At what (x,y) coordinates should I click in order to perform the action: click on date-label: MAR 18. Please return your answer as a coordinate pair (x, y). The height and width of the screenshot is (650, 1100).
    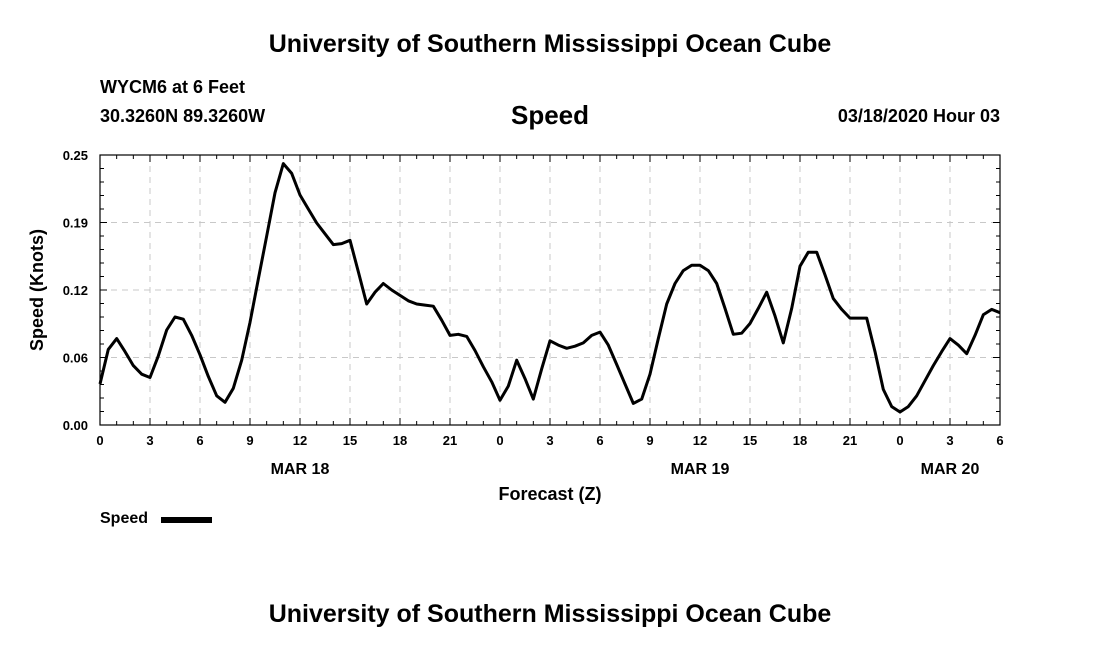
    Looking at the image, I should click on (300, 469).